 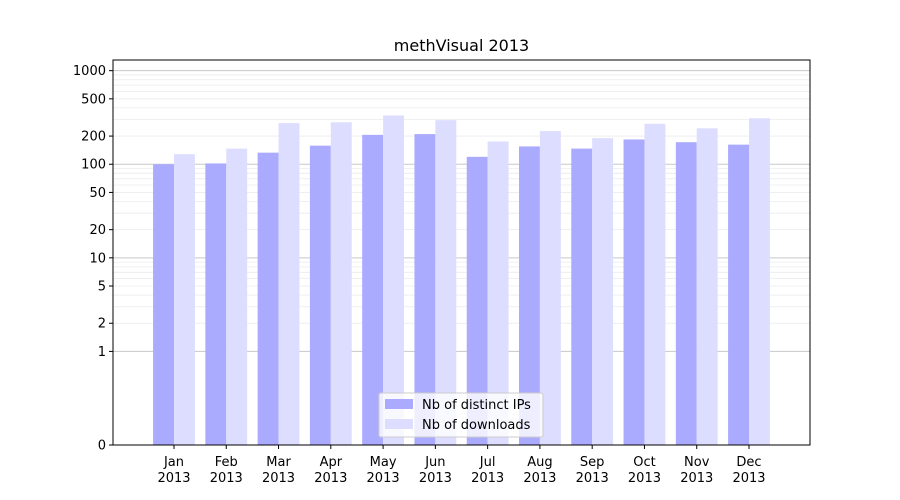 What do you see at coordinates (93, 99) in the screenshot?
I see `y-tick-label: 500` at bounding box center [93, 99].